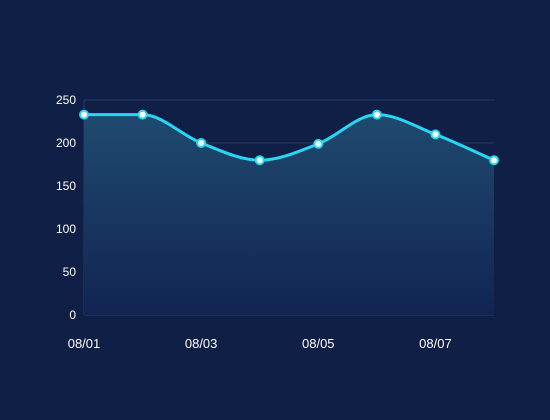 The height and width of the screenshot is (420, 550). Describe the element at coordinates (66, 229) in the screenshot. I see `y-tick-label: 100` at that location.